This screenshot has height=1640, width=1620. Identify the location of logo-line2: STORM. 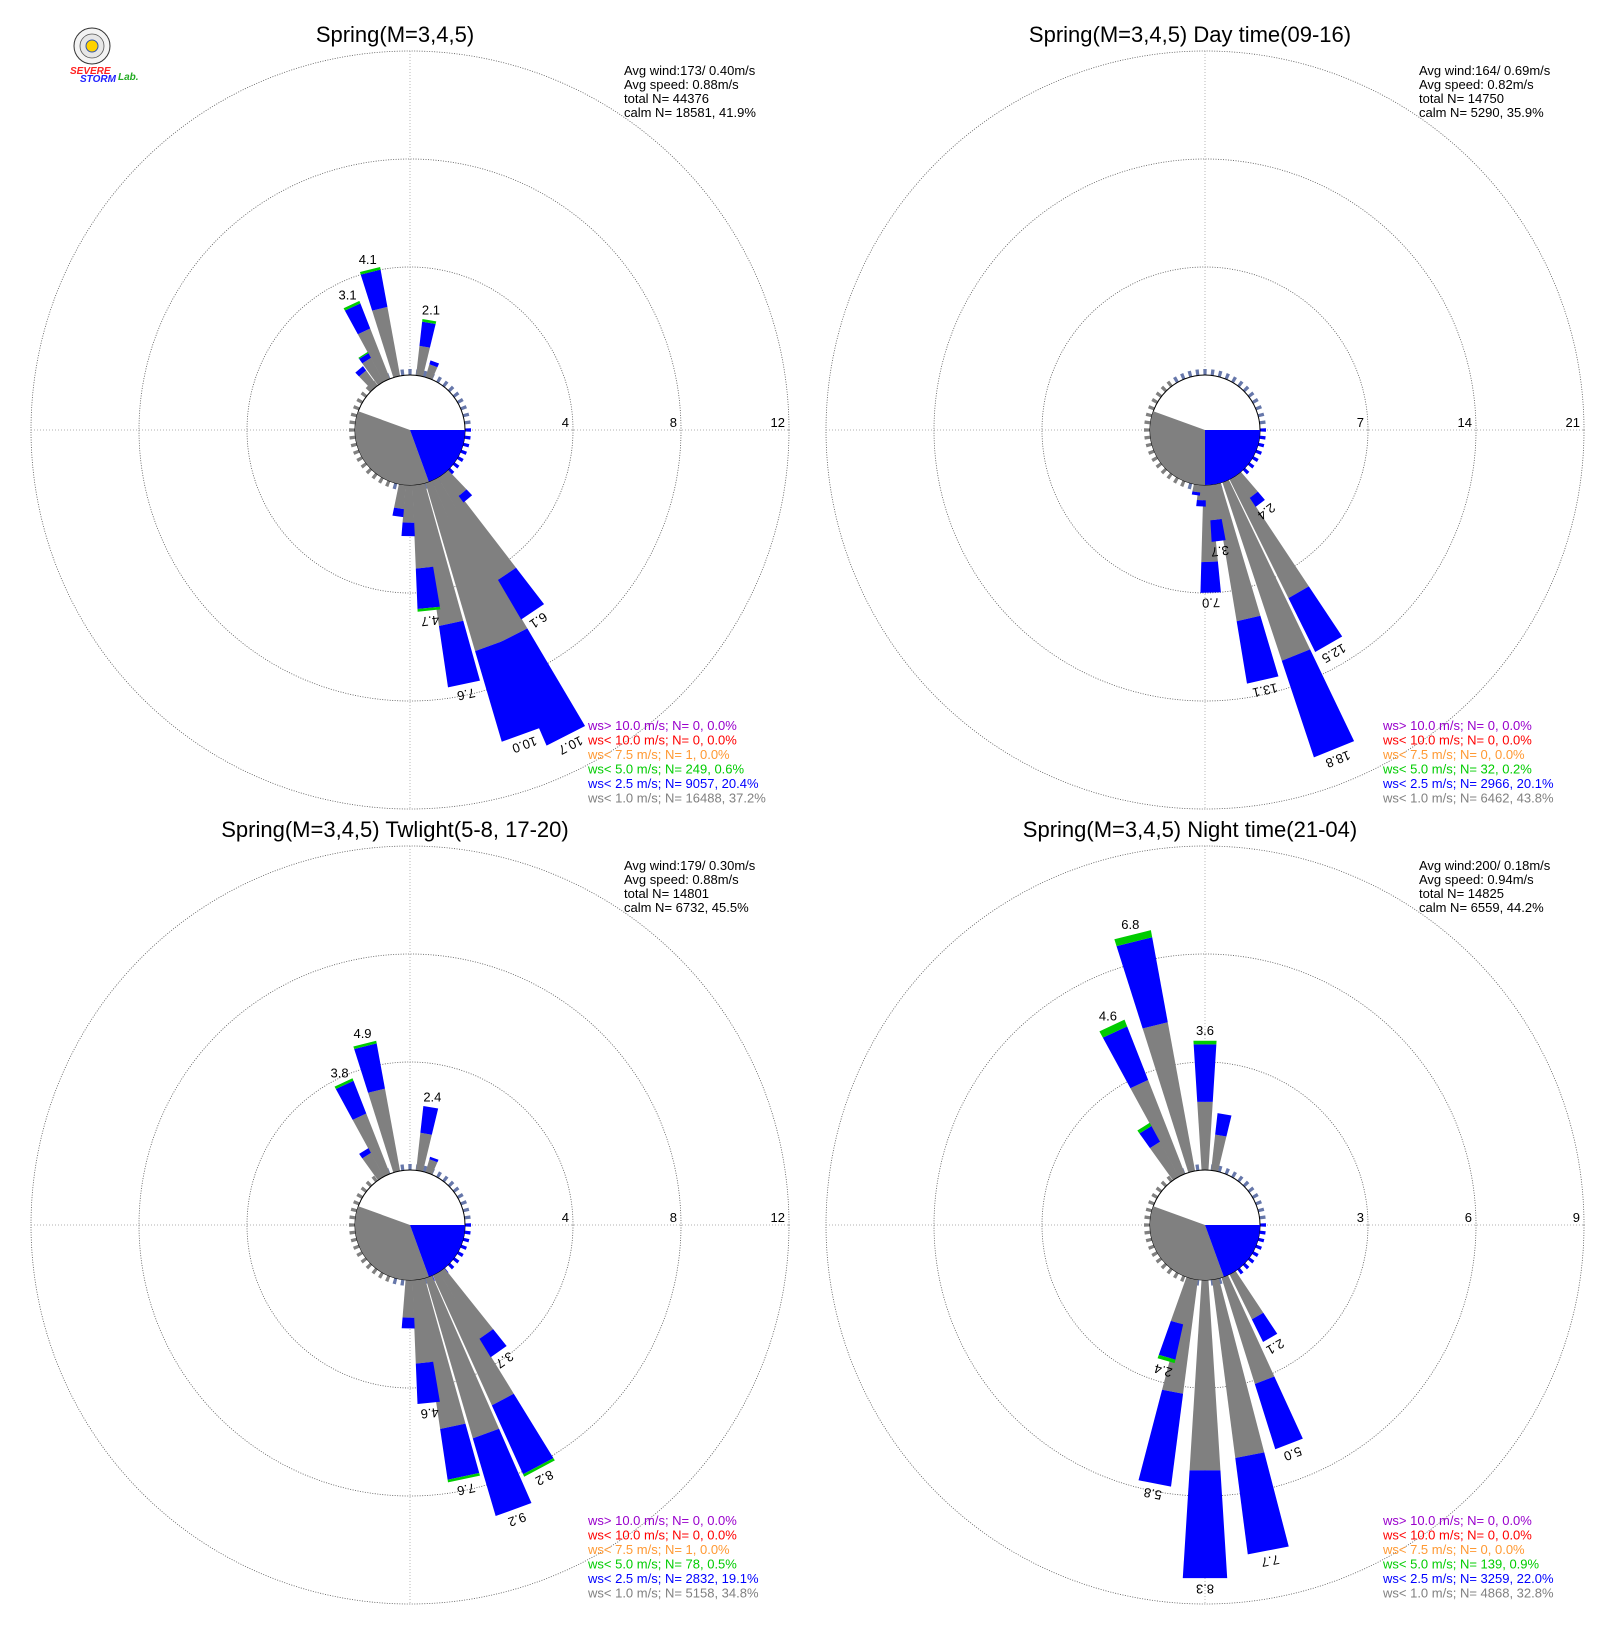
(98, 79).